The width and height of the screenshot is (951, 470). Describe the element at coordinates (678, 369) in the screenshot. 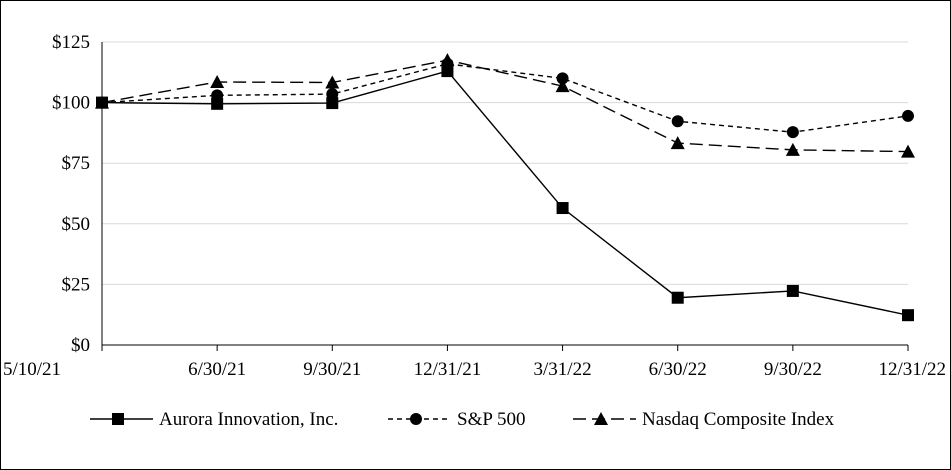

I see `x-tick-label: 6/30/22` at that location.